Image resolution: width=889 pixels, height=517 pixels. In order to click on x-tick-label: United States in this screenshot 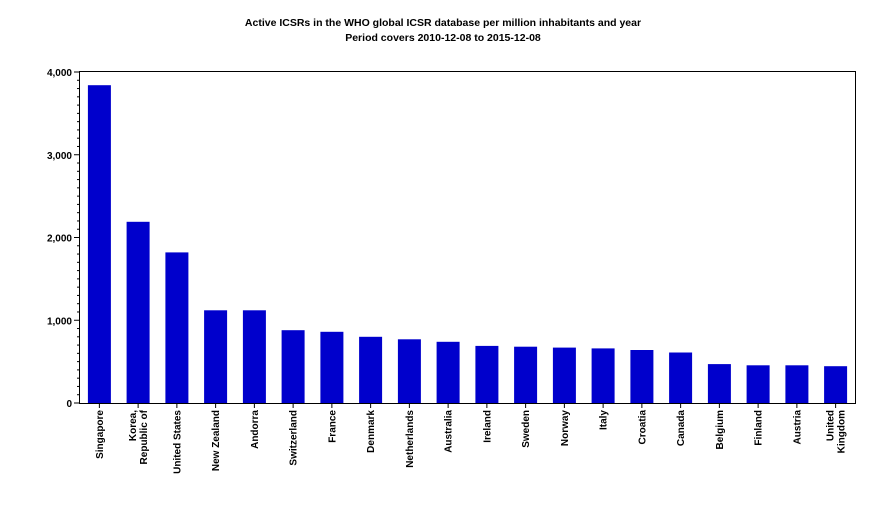, I will do `click(177, 442)`.